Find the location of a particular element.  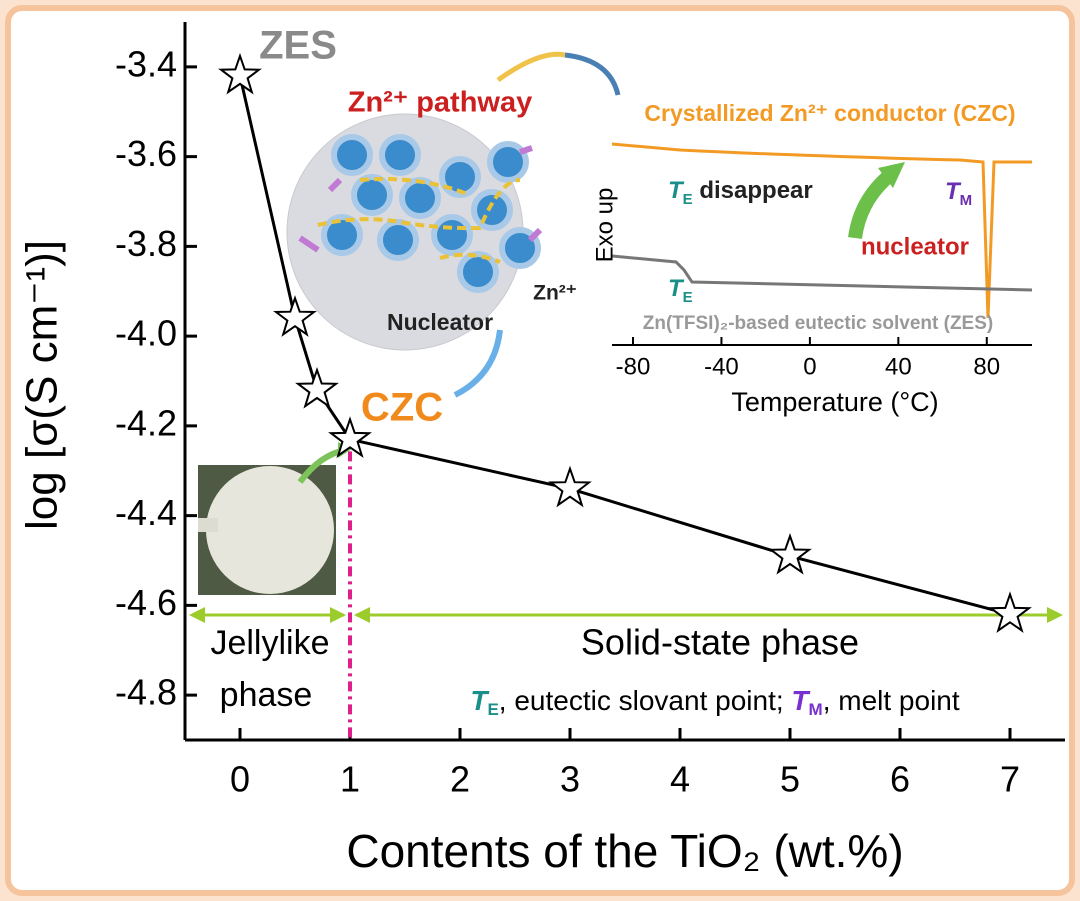

nucleator-arrowhead is located at coordinates (891, 175).